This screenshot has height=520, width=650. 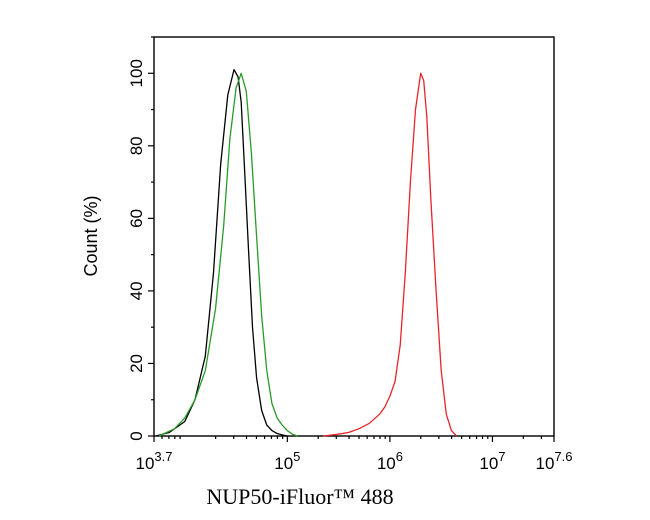 What do you see at coordinates (354, 454) in the screenshot?
I see `x-axis: 103.7 10⁵ 10⁶ 10⁷ 107.6` at bounding box center [354, 454].